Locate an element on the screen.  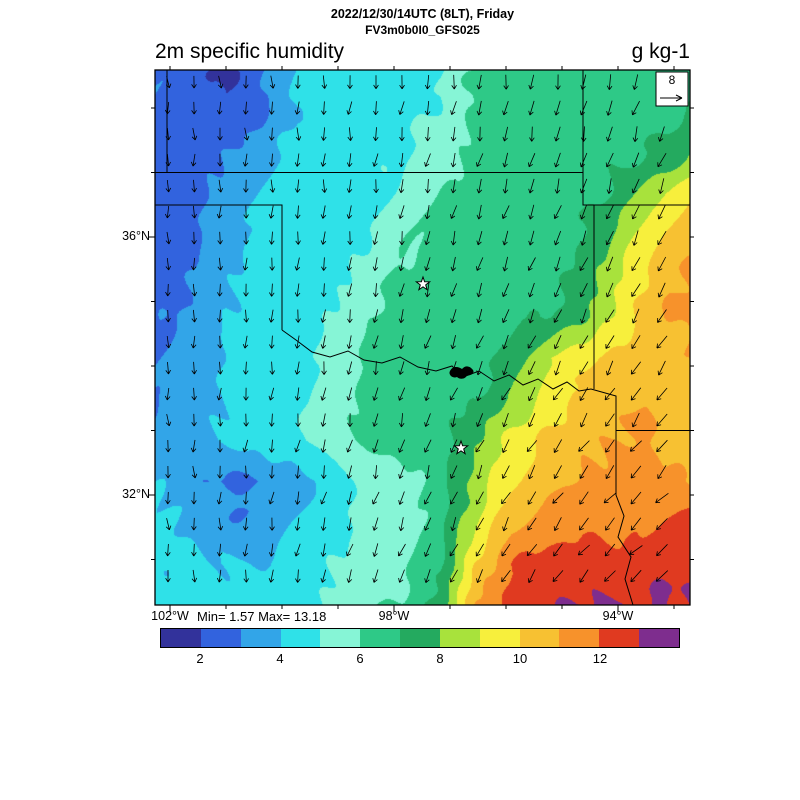
colorbar-tick-label: 4 is located at coordinates (280, 658).